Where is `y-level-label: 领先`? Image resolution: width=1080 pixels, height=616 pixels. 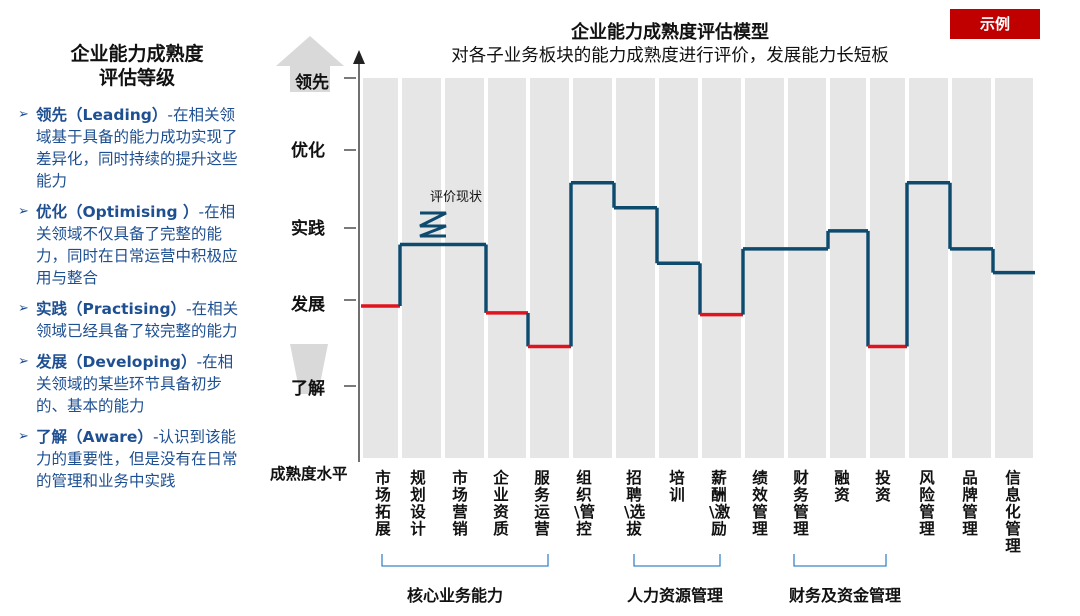 y-level-label: 领先 is located at coordinates (312, 83).